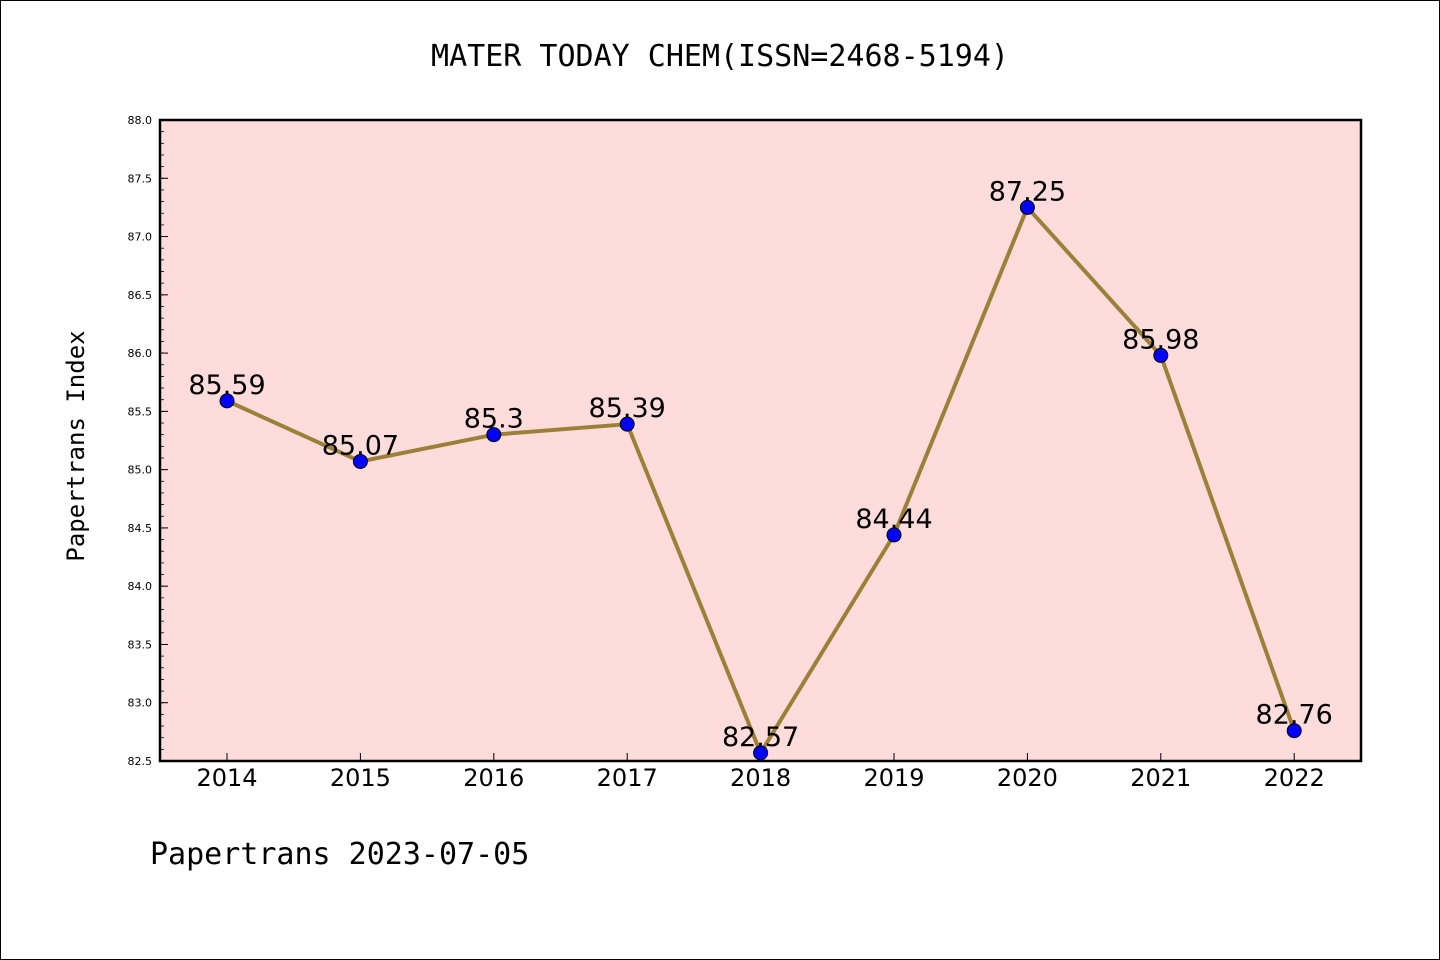  What do you see at coordinates (140, 761) in the screenshot?
I see `y-tick-label: 82.5` at bounding box center [140, 761].